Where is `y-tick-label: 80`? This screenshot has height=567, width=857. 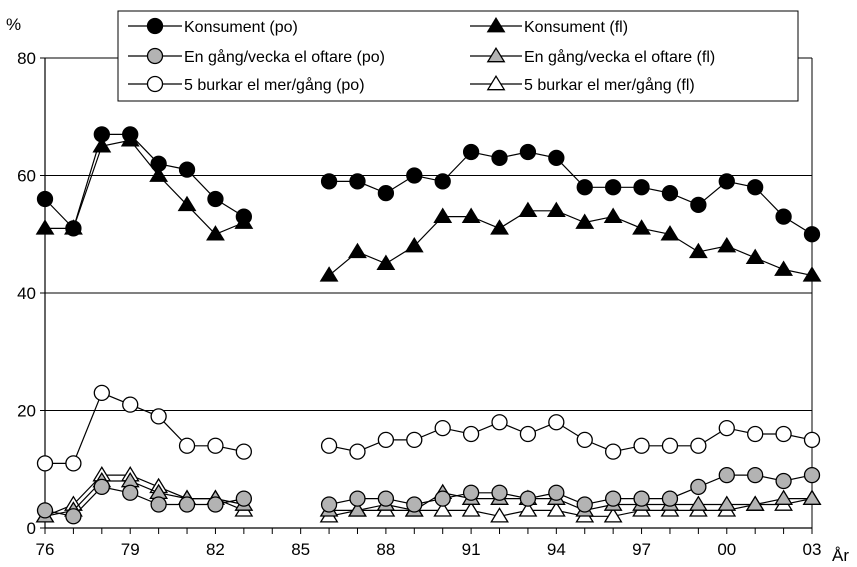 y-tick-label: 80 is located at coordinates (26, 58).